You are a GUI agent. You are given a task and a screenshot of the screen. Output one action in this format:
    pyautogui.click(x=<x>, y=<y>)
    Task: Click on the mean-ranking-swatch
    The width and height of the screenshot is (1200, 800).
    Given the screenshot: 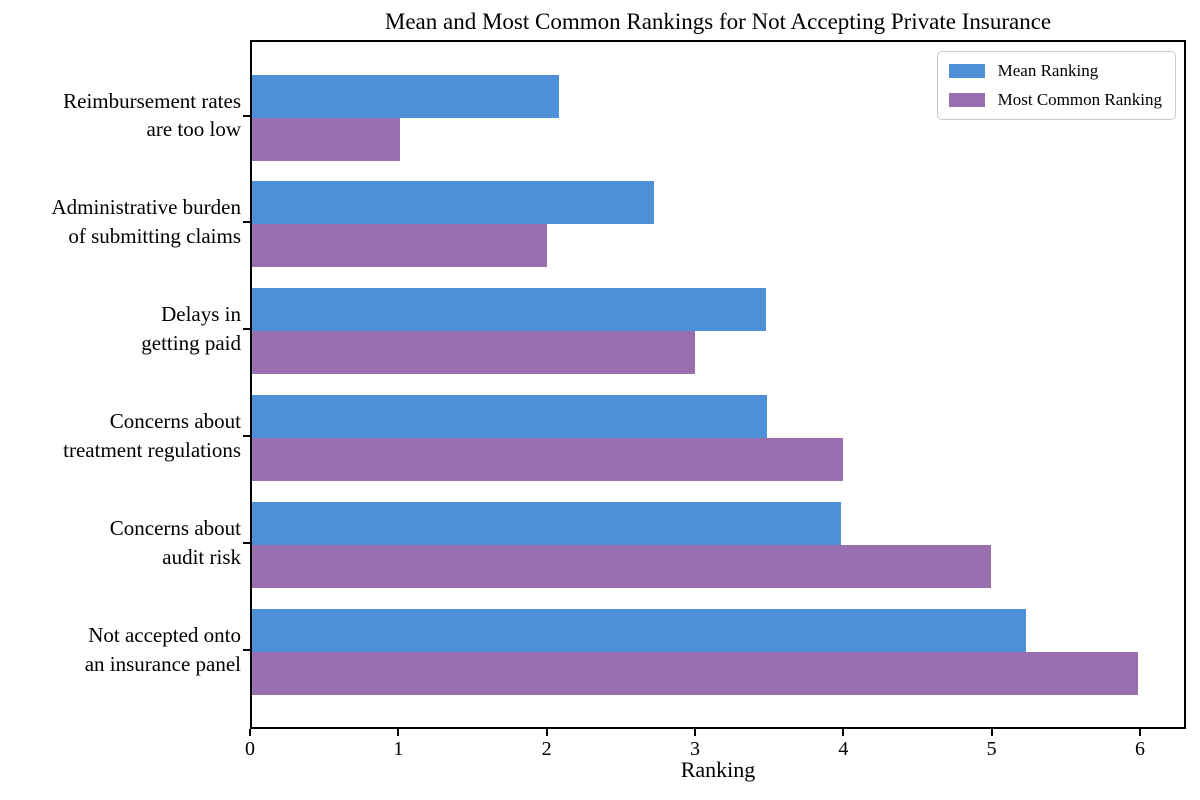 What is the action you would take?
    pyautogui.click(x=966, y=71)
    